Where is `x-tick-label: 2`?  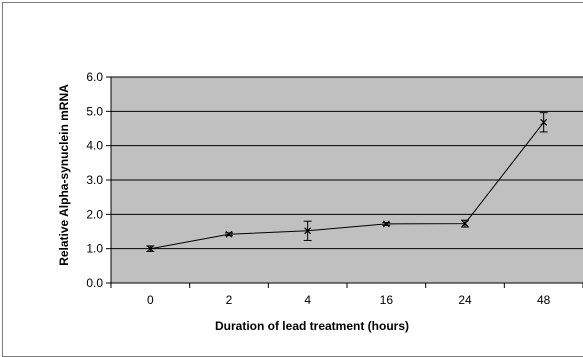
x-tick-label: 2 is located at coordinates (229, 300).